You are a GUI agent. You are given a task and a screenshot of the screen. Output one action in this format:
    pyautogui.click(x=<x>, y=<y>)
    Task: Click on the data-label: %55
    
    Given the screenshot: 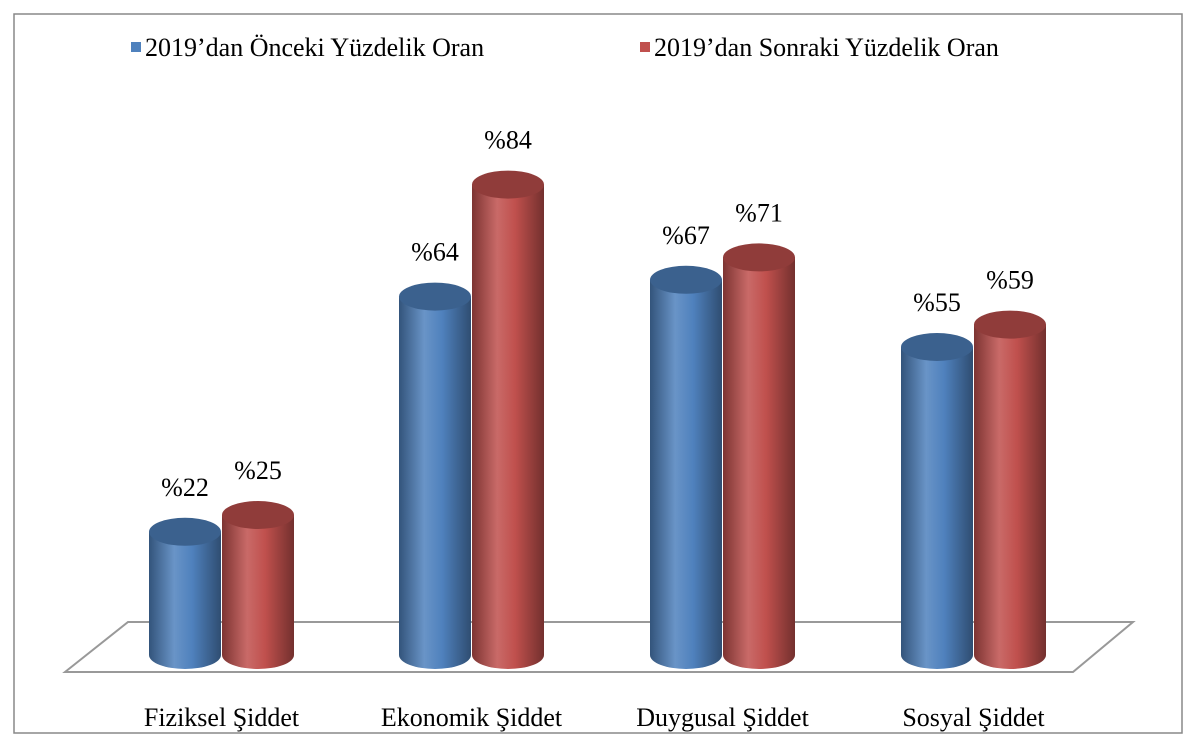 What is the action you would take?
    pyautogui.click(x=937, y=302)
    